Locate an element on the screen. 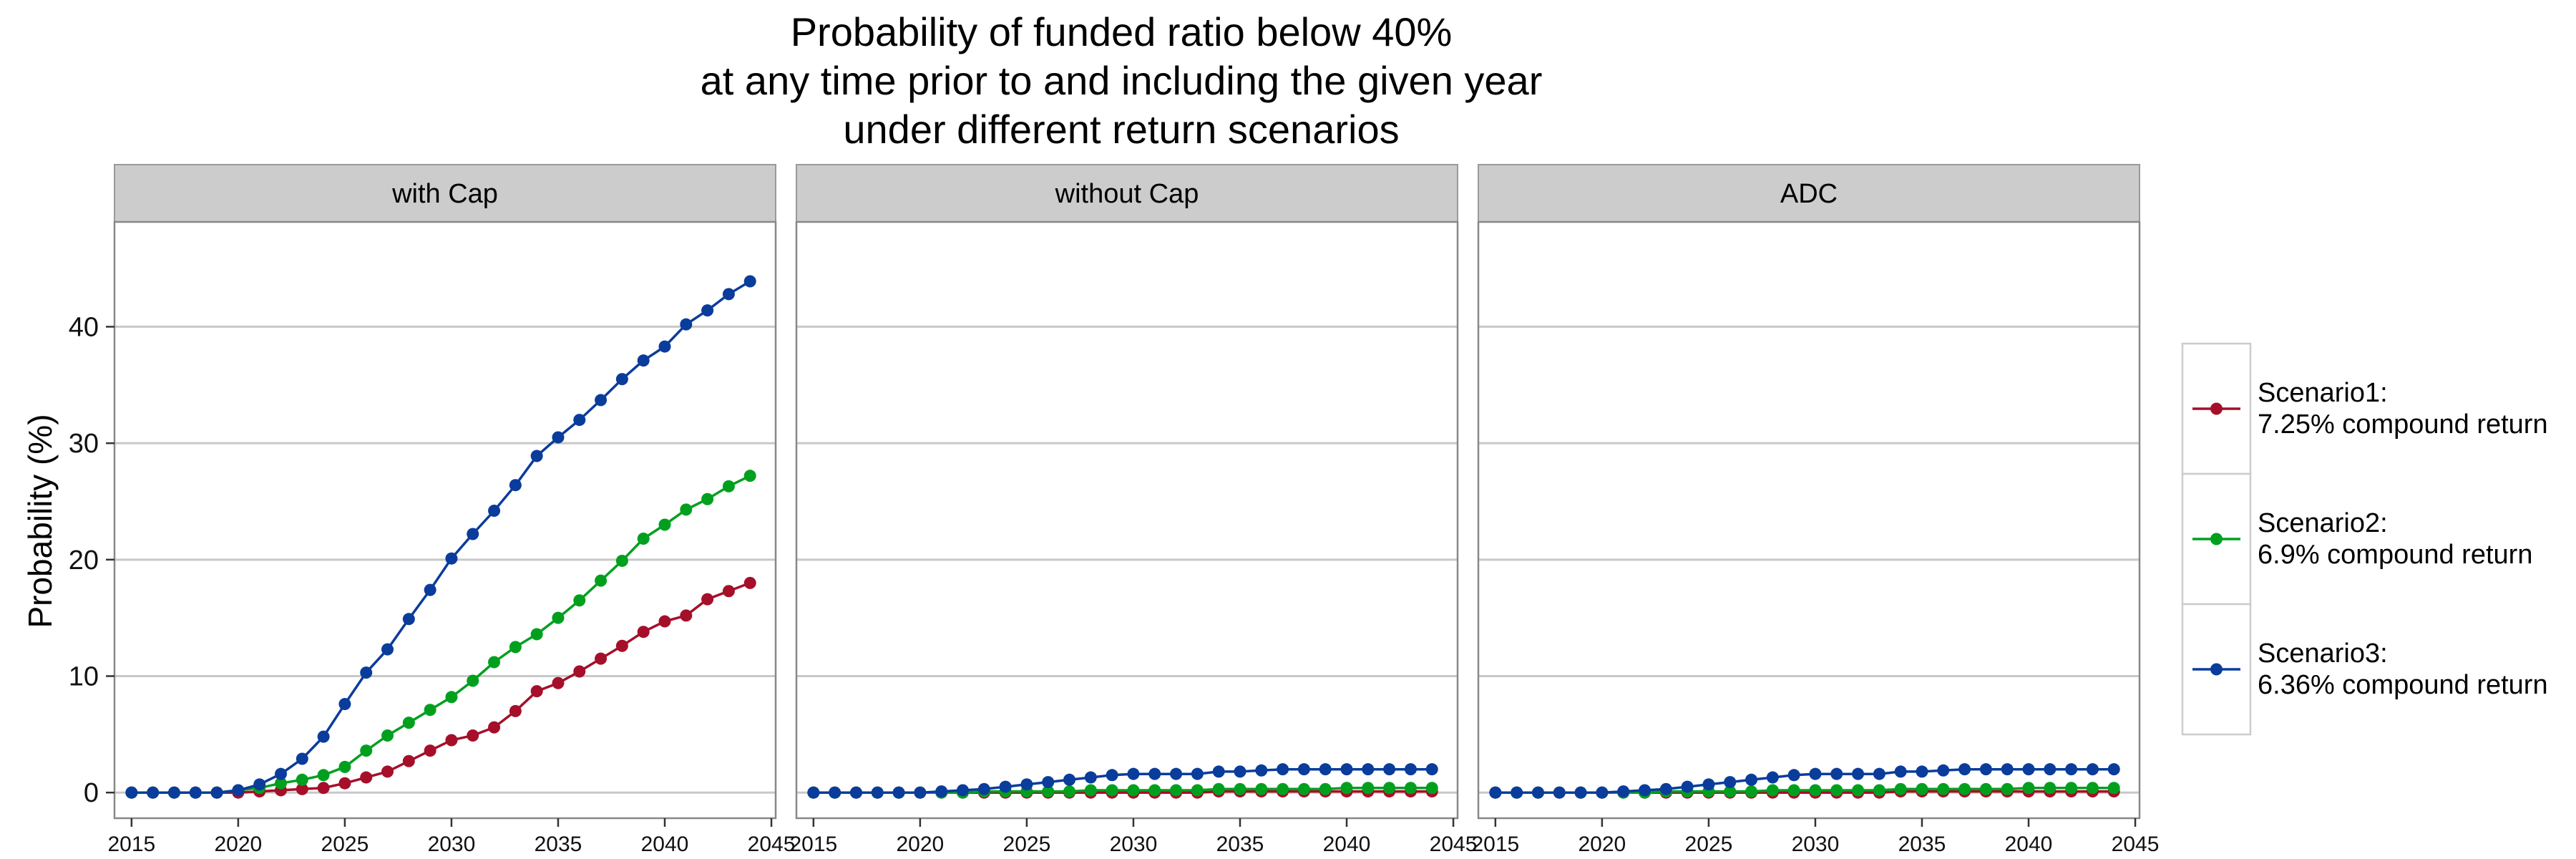 This screenshot has width=2576, height=859. facet-label: ADC is located at coordinates (1809, 194).